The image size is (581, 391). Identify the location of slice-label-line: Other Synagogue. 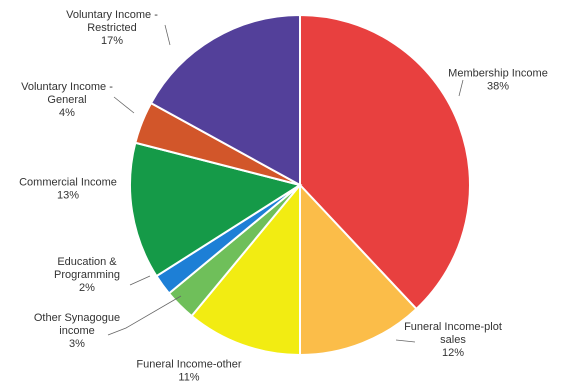
(77, 318).